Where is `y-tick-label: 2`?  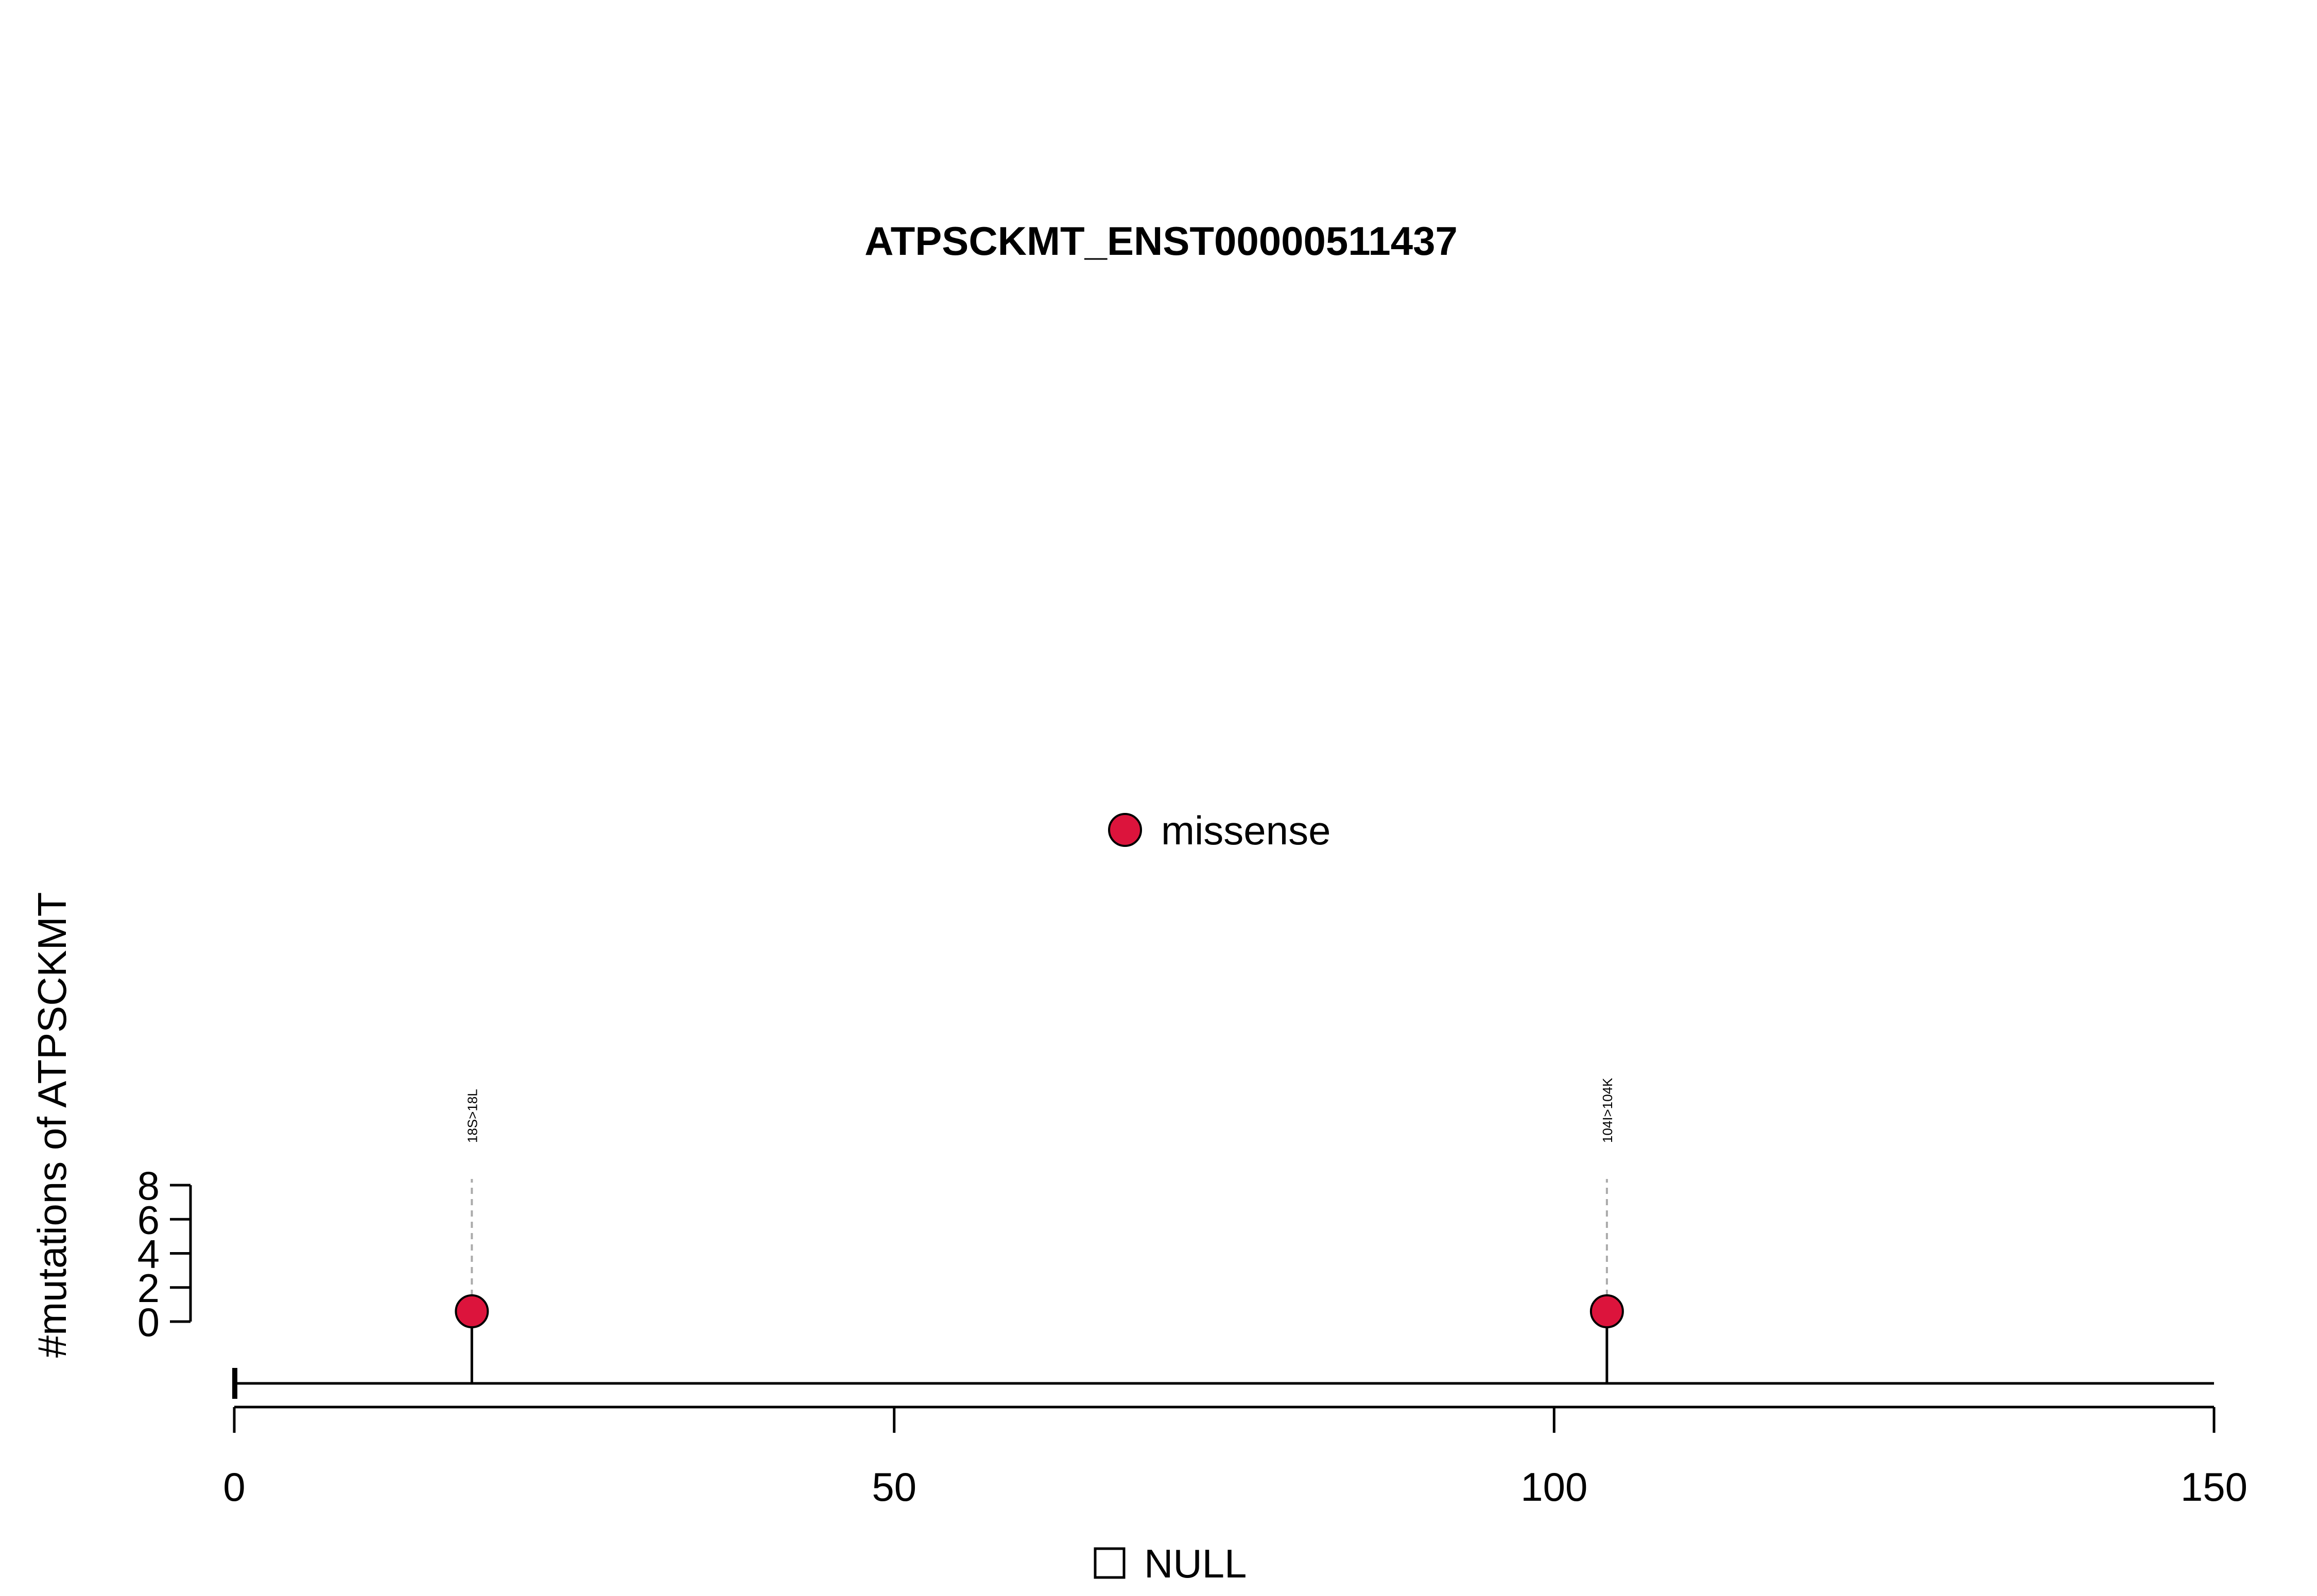
y-tick-label: 2 is located at coordinates (148, 1288).